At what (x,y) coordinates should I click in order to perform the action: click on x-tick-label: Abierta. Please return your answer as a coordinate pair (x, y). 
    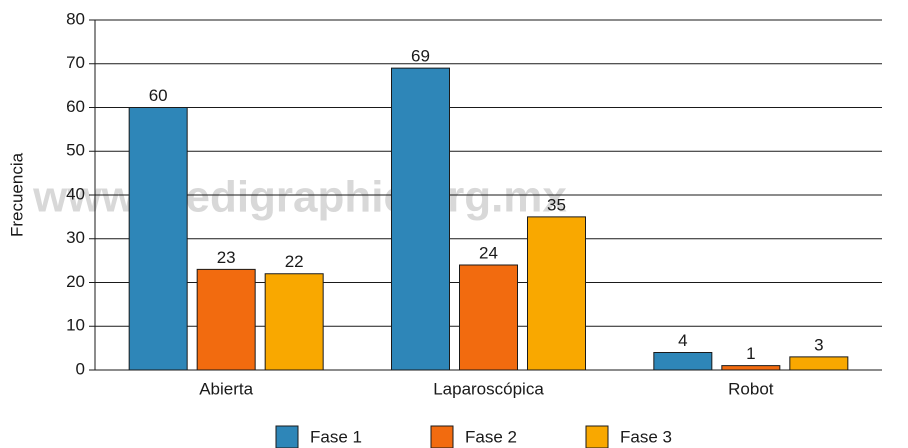
    Looking at the image, I should click on (226, 388).